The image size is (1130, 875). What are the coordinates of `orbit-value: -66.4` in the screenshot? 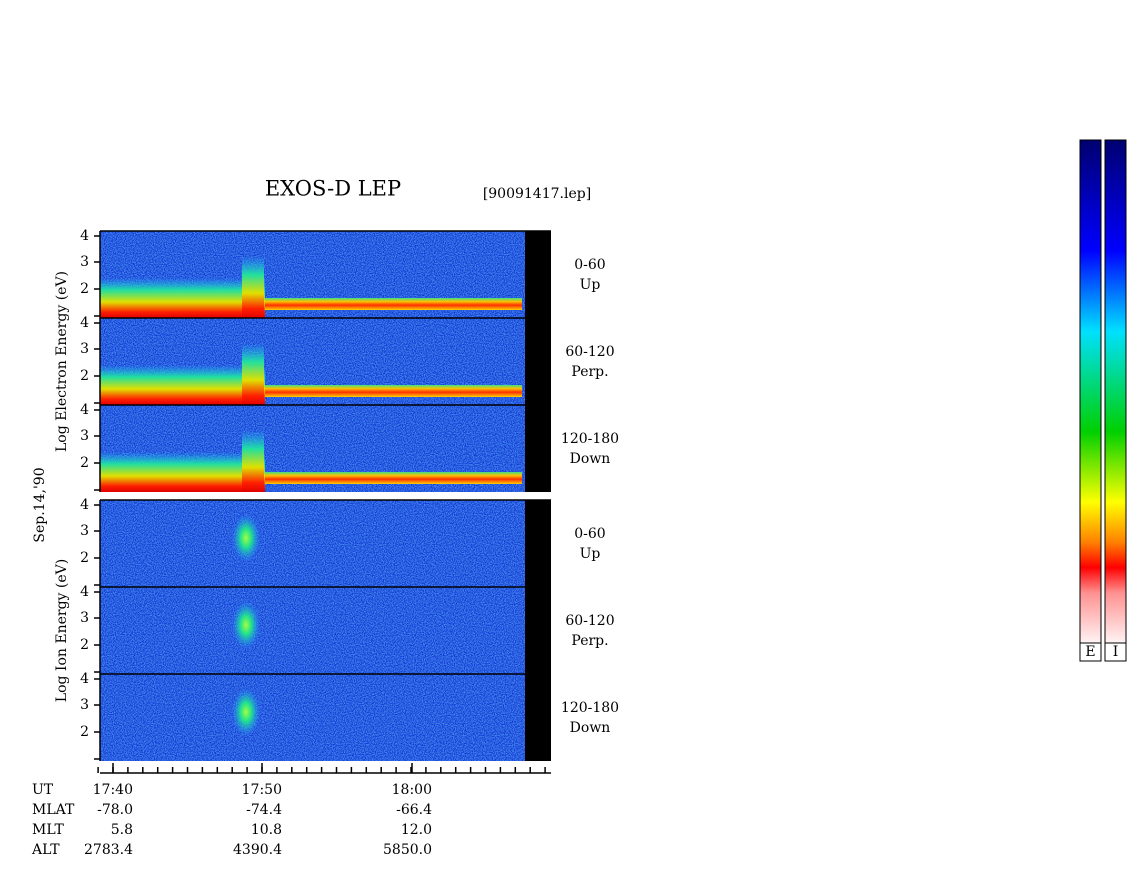 It's located at (414, 810).